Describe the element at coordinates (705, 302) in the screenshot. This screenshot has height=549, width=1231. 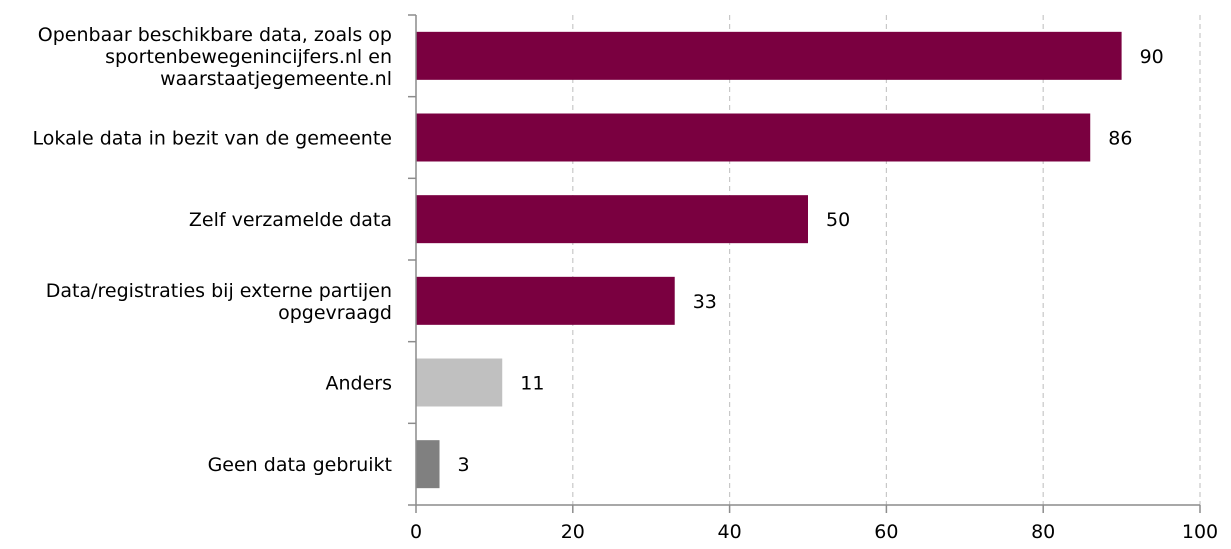
I see `data-label-4: 33` at that location.